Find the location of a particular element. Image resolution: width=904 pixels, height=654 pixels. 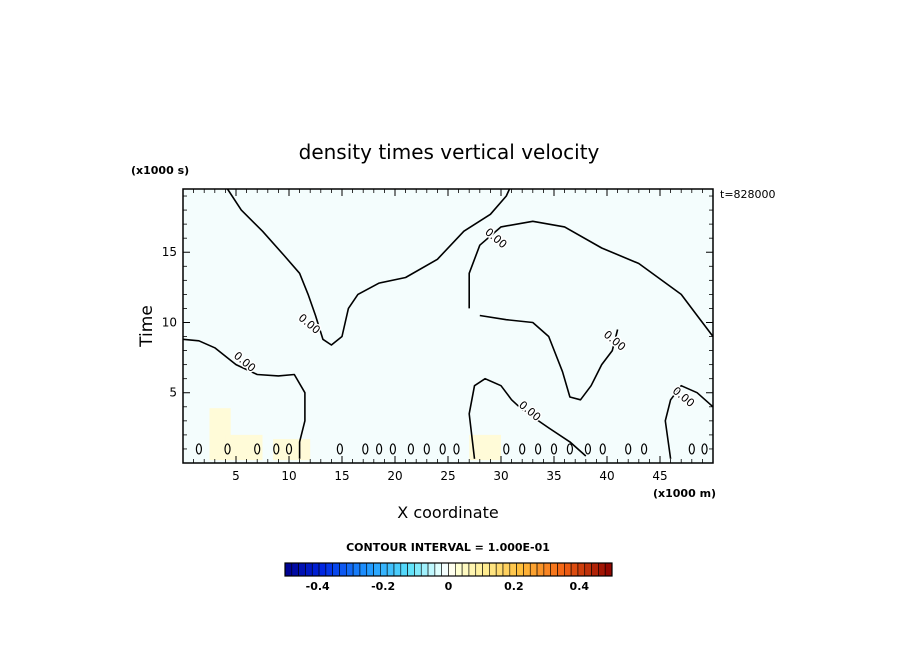

x-unit-label: (x1000 m) is located at coordinates (684, 493).